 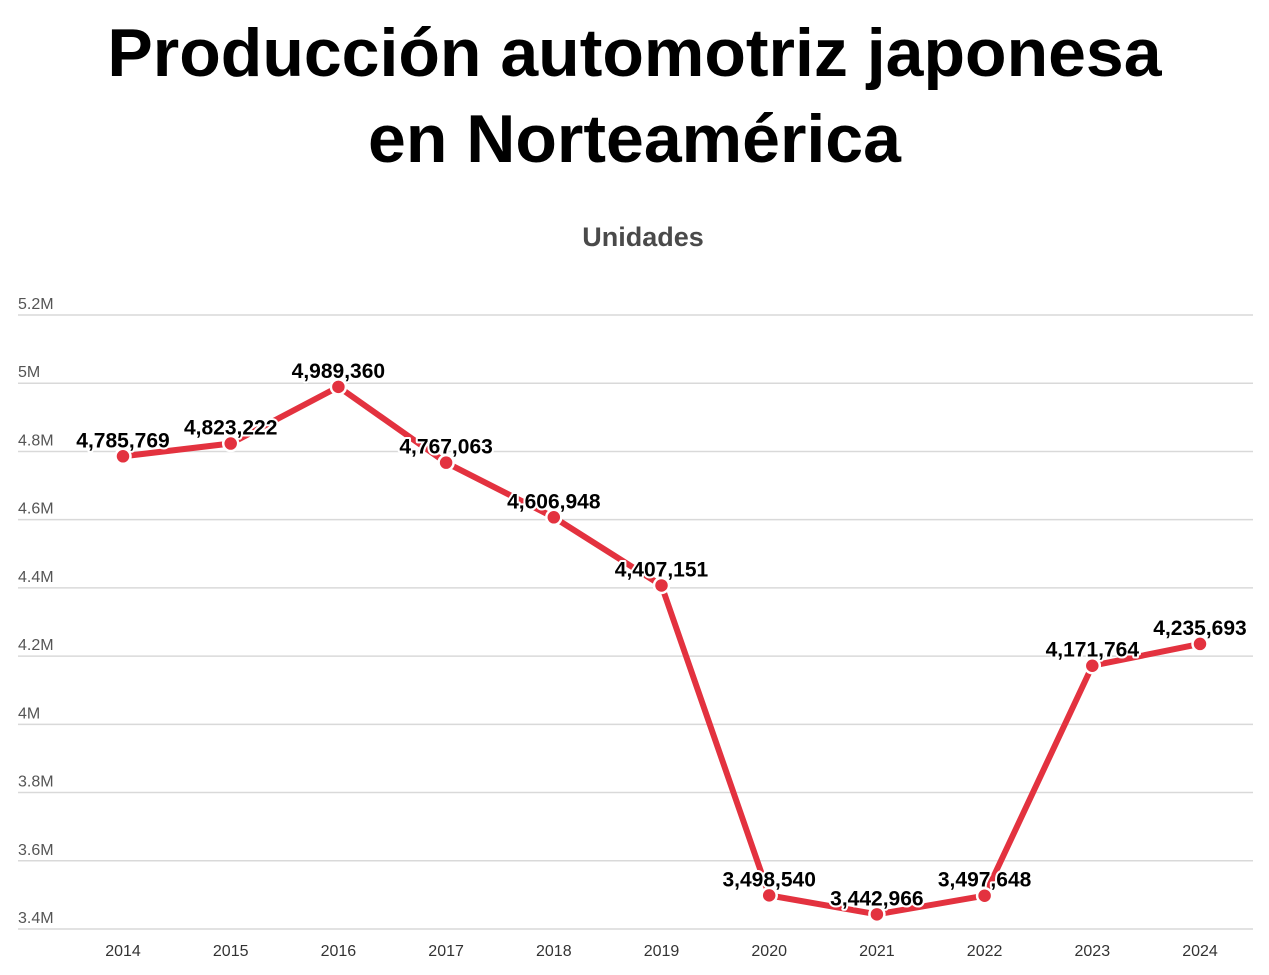 What do you see at coordinates (339, 951) in the screenshot?
I see `x-tick-label: 2016` at bounding box center [339, 951].